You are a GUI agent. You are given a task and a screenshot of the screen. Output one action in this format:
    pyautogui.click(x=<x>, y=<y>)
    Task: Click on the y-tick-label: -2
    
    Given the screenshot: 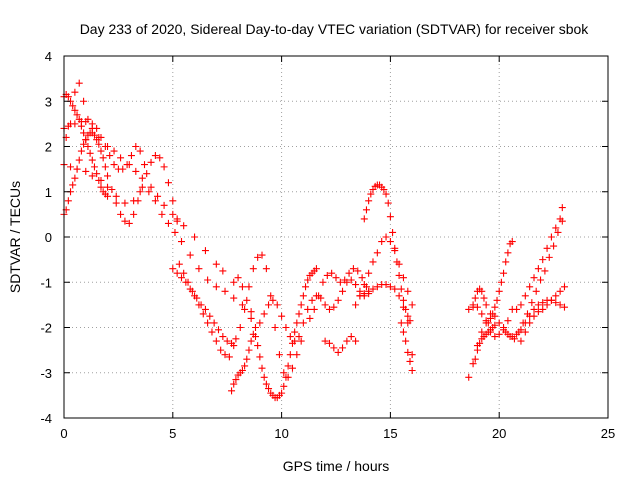 What is the action you would take?
    pyautogui.click(x=46, y=328)
    